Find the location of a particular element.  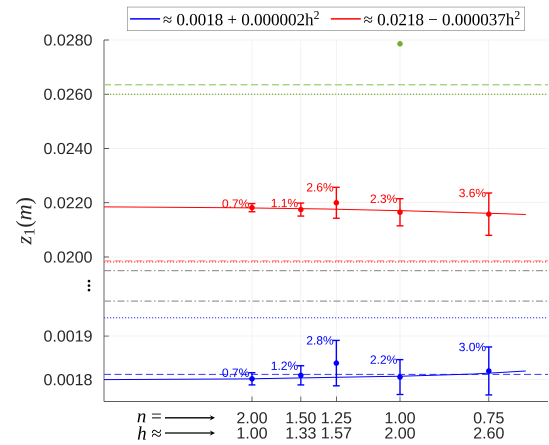

y-tick-label: 0.0260 is located at coordinates (68, 94).